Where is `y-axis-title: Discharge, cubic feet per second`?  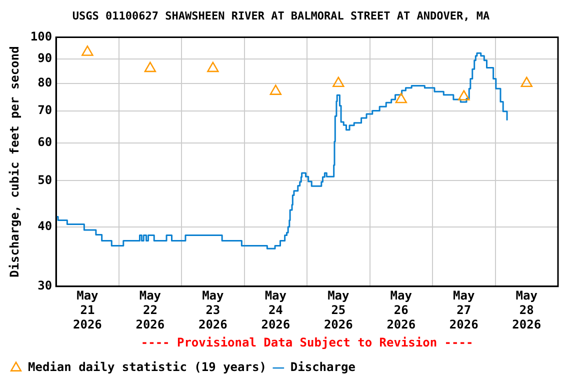
y-axis-title: Discharge, cubic feet per second is located at coordinates (14, 162).